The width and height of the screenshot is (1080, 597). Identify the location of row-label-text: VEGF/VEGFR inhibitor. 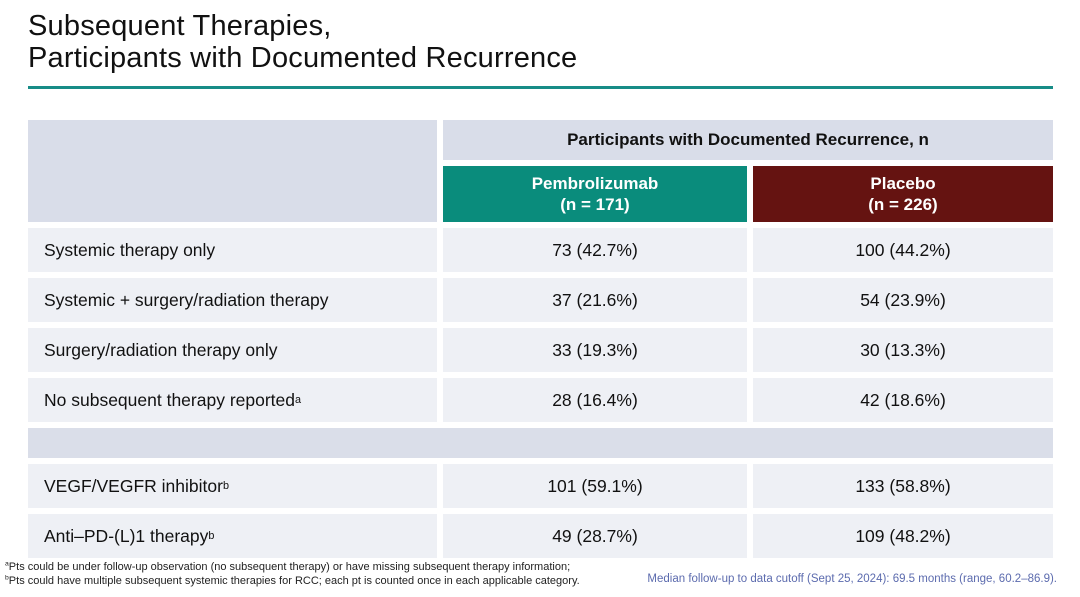
(133, 485).